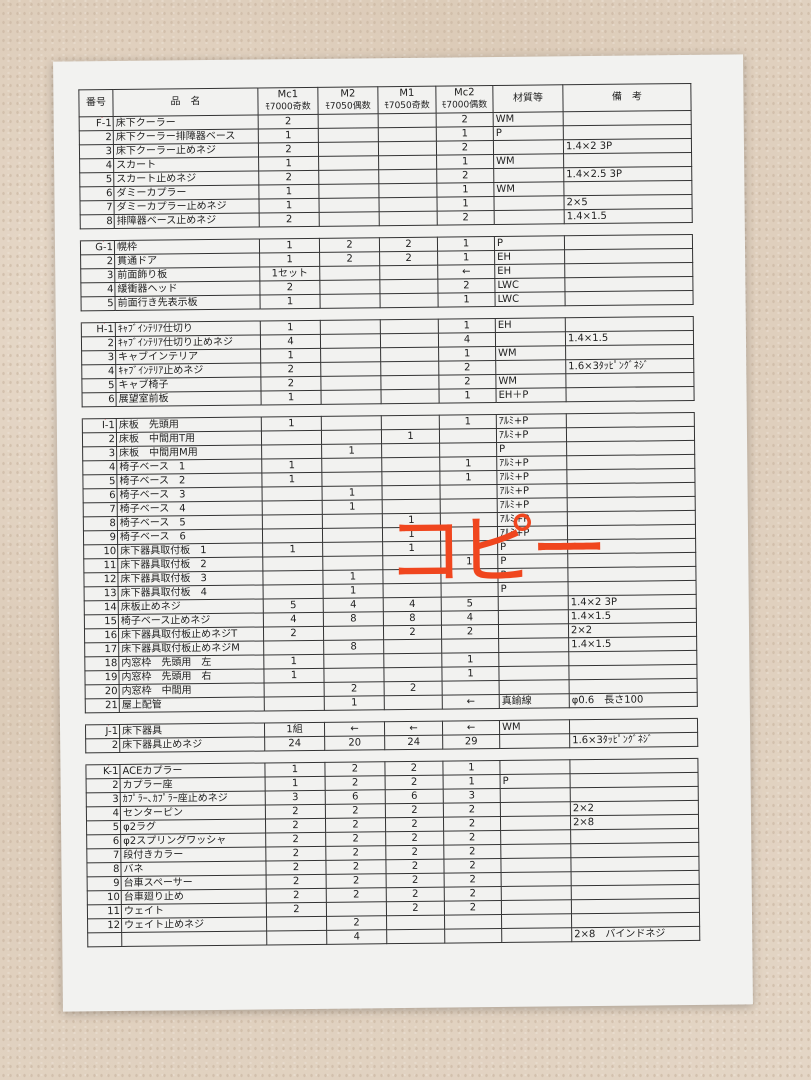  What do you see at coordinates (151, 192) in the screenshot?
I see `item-name-text: ダミーカプラー` at bounding box center [151, 192].